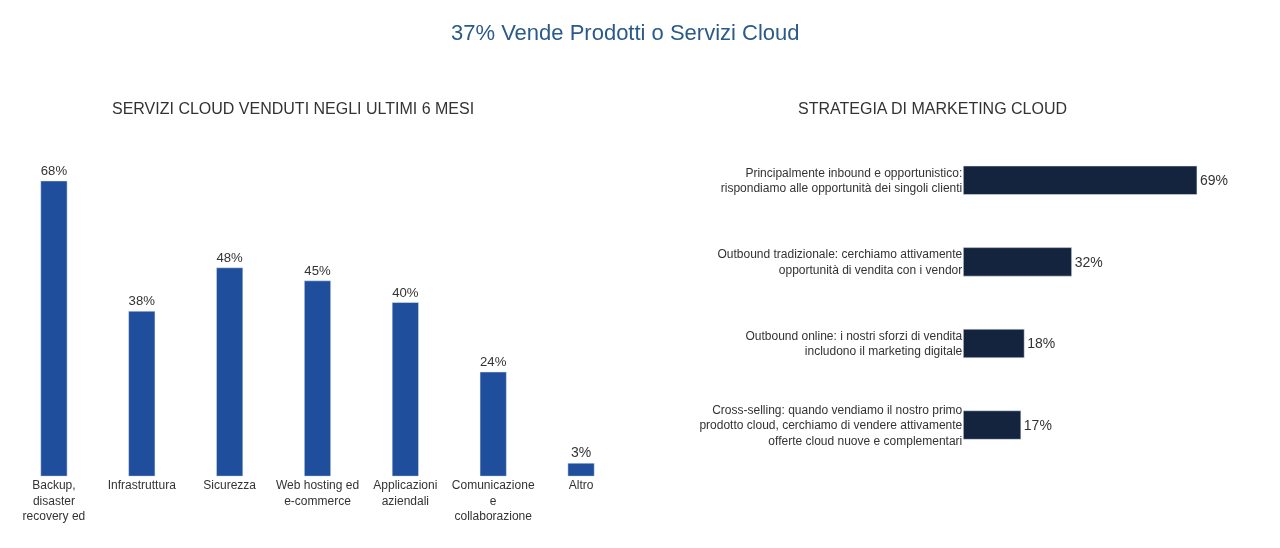 Image resolution: width=1280 pixels, height=548 pixels. What do you see at coordinates (1041, 343) in the screenshot?
I see `data-label: 18%` at bounding box center [1041, 343].